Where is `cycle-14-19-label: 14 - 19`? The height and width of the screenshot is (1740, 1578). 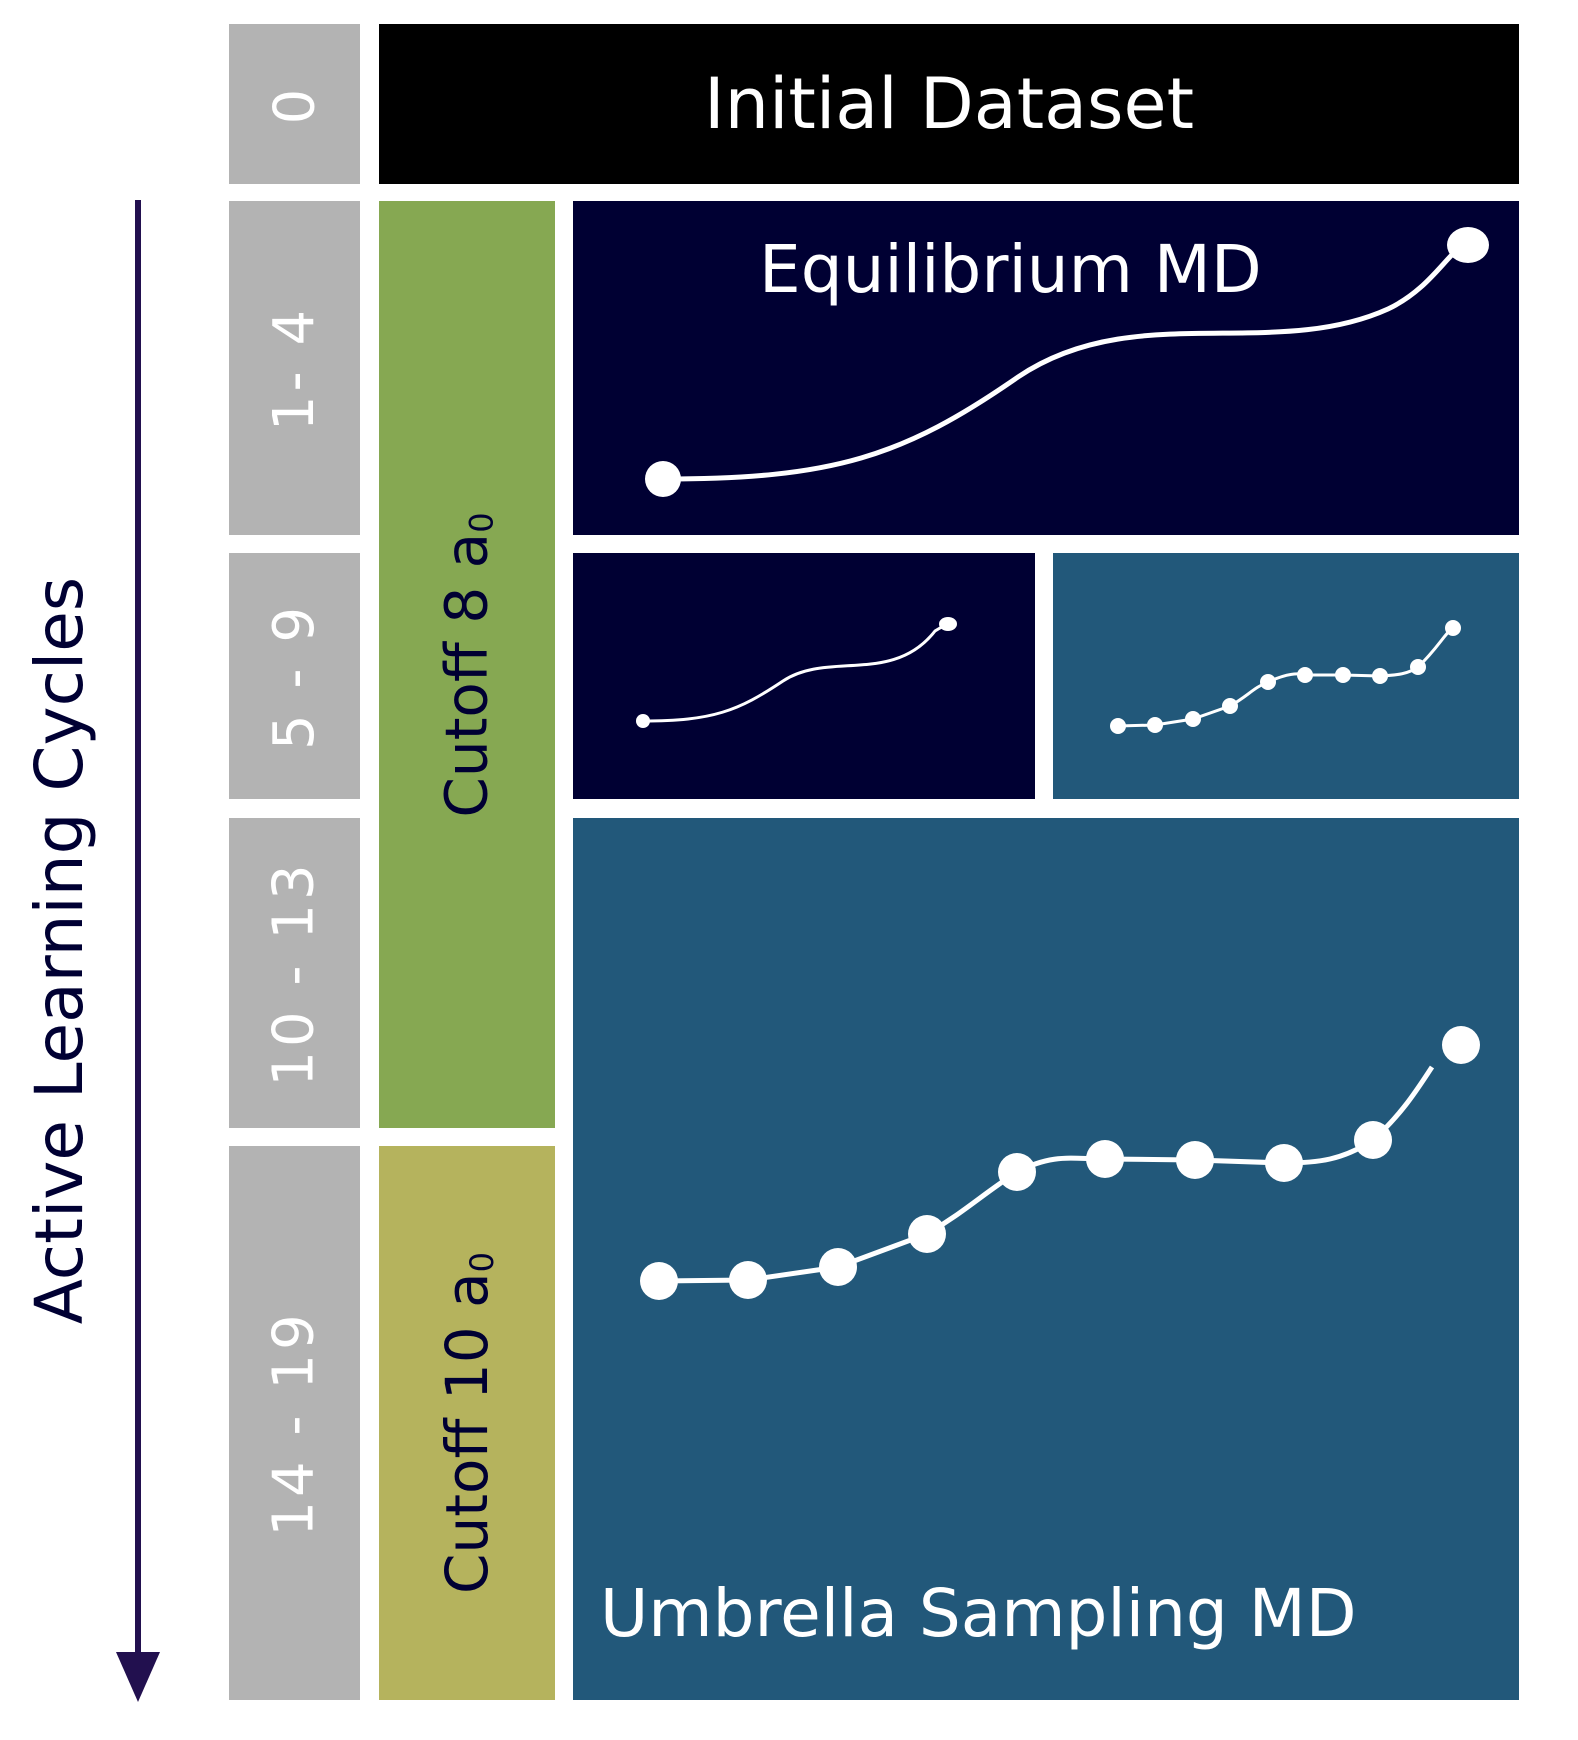 cycle-14-19-label: 14 - 19 is located at coordinates (295, 1423).